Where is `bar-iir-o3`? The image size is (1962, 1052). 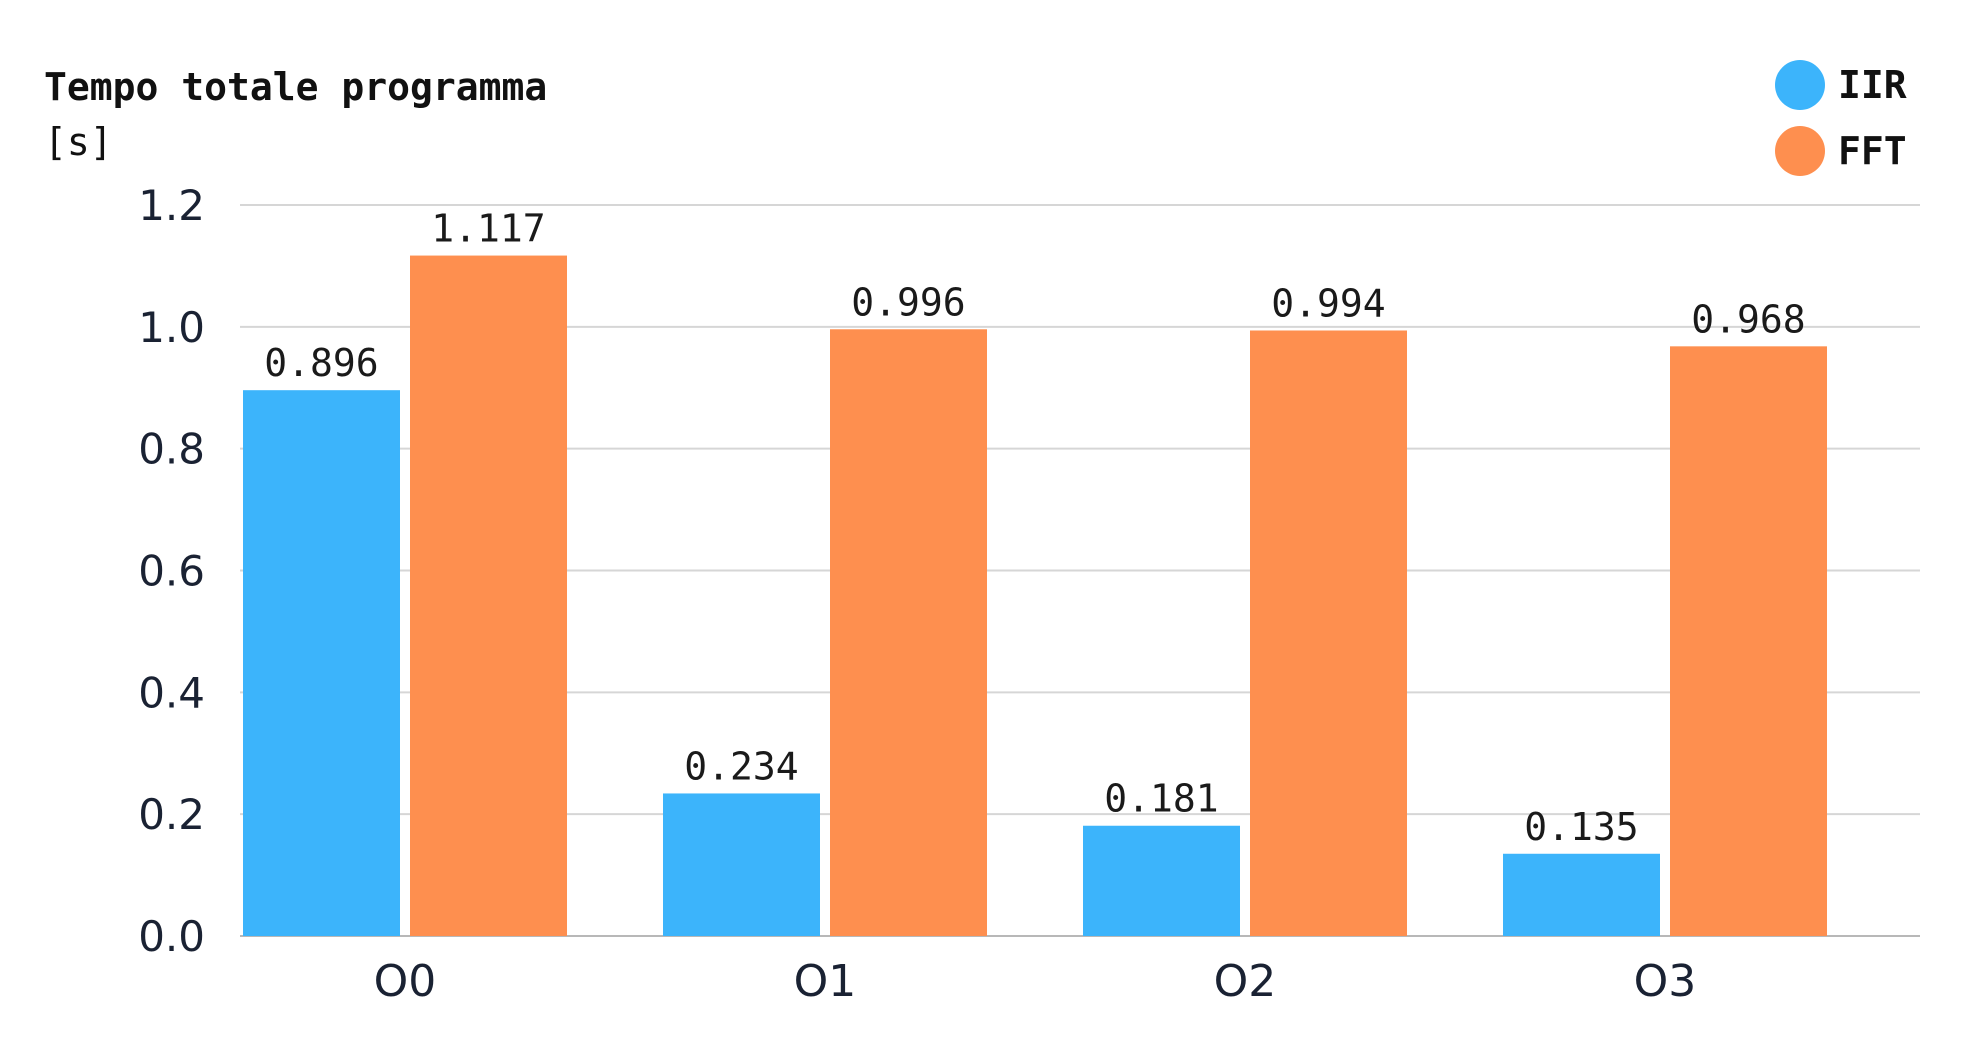
bar-iir-o3 is located at coordinates (1581, 894).